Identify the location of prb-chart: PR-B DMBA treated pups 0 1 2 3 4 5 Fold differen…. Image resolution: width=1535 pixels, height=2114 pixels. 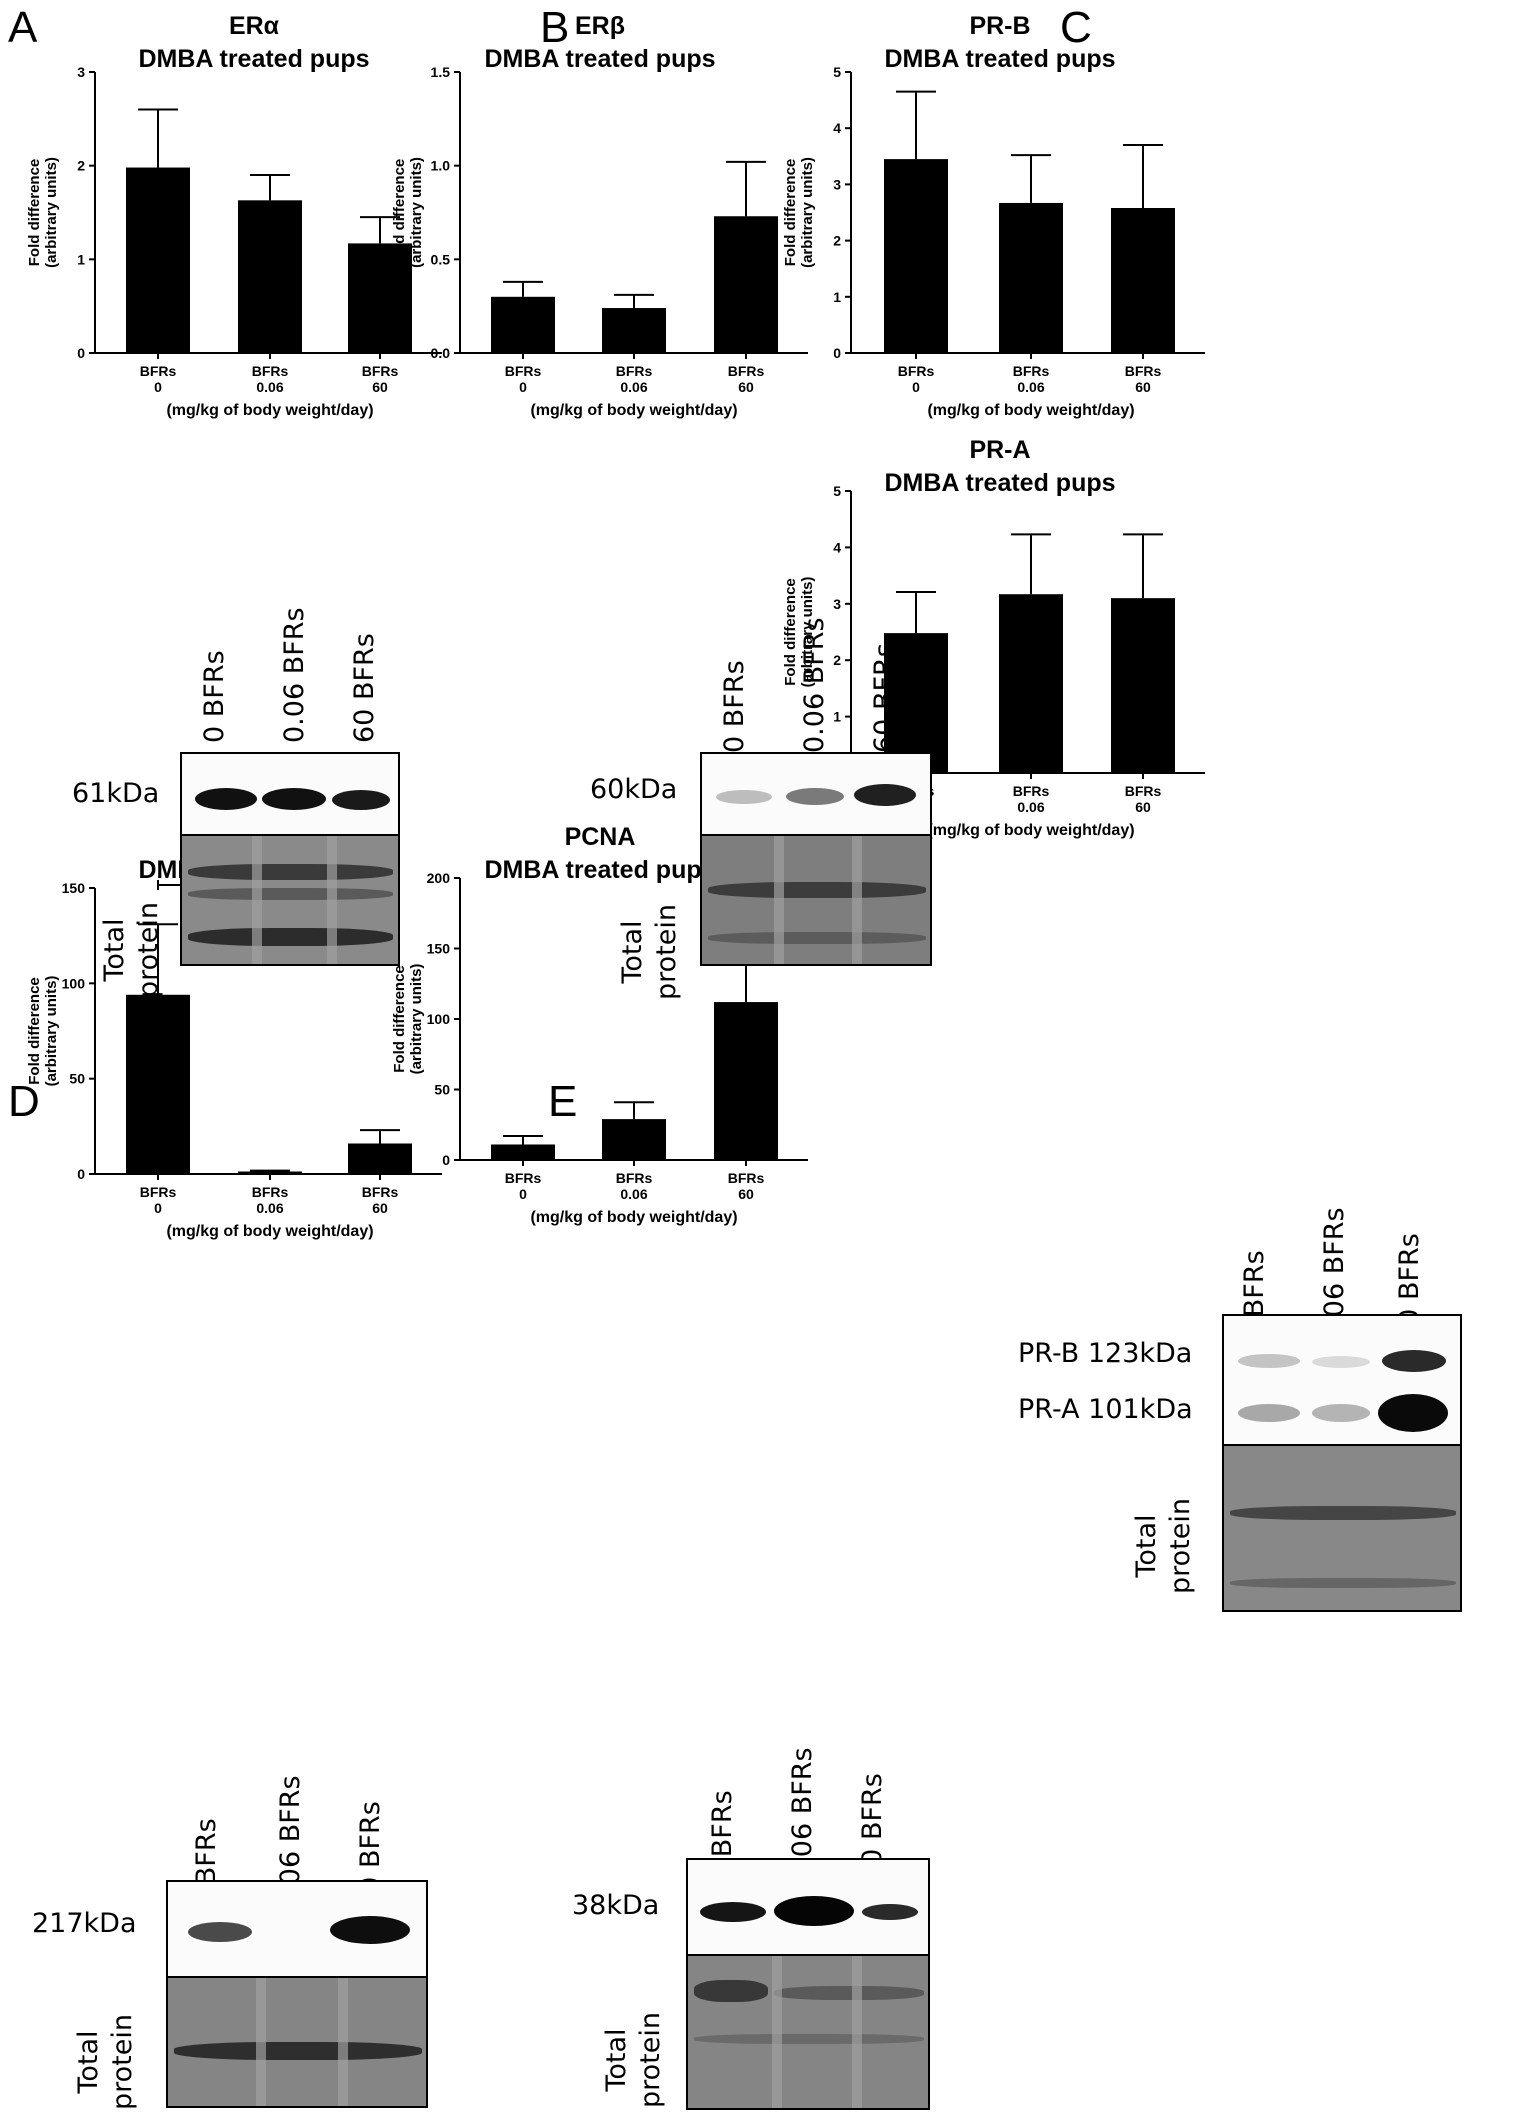
(993, 215).